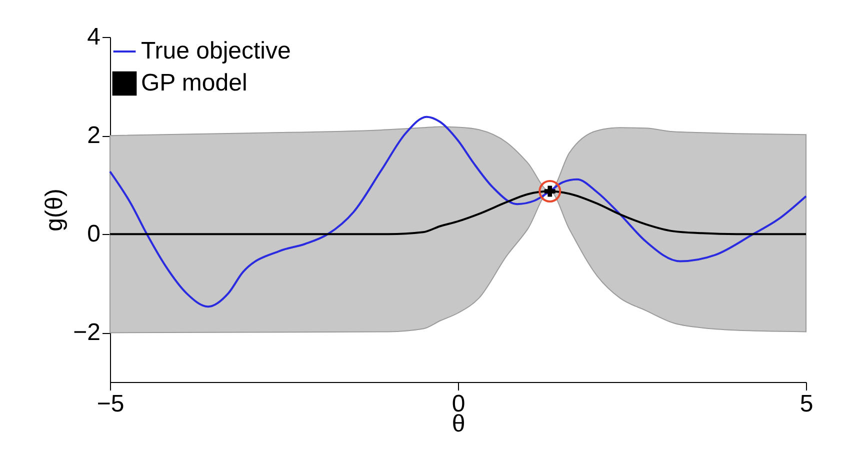 This screenshot has height=456, width=845. What do you see at coordinates (216, 51) in the screenshot?
I see `legend-label: True objective` at bounding box center [216, 51].